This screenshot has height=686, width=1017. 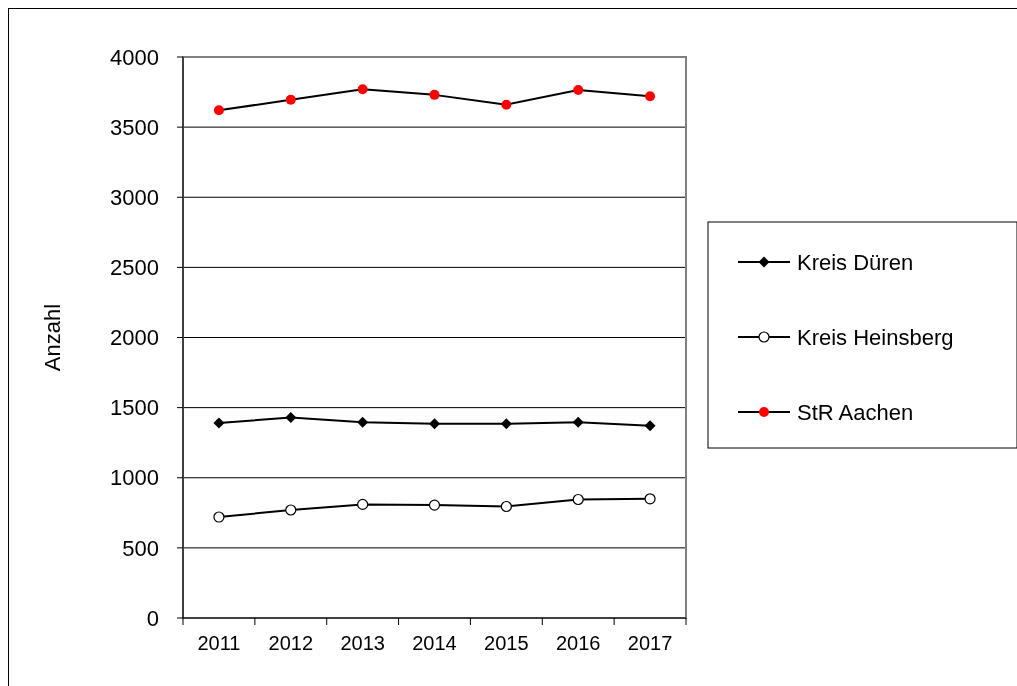 I want to click on y-tick-label: 1000, so click(x=134, y=478).